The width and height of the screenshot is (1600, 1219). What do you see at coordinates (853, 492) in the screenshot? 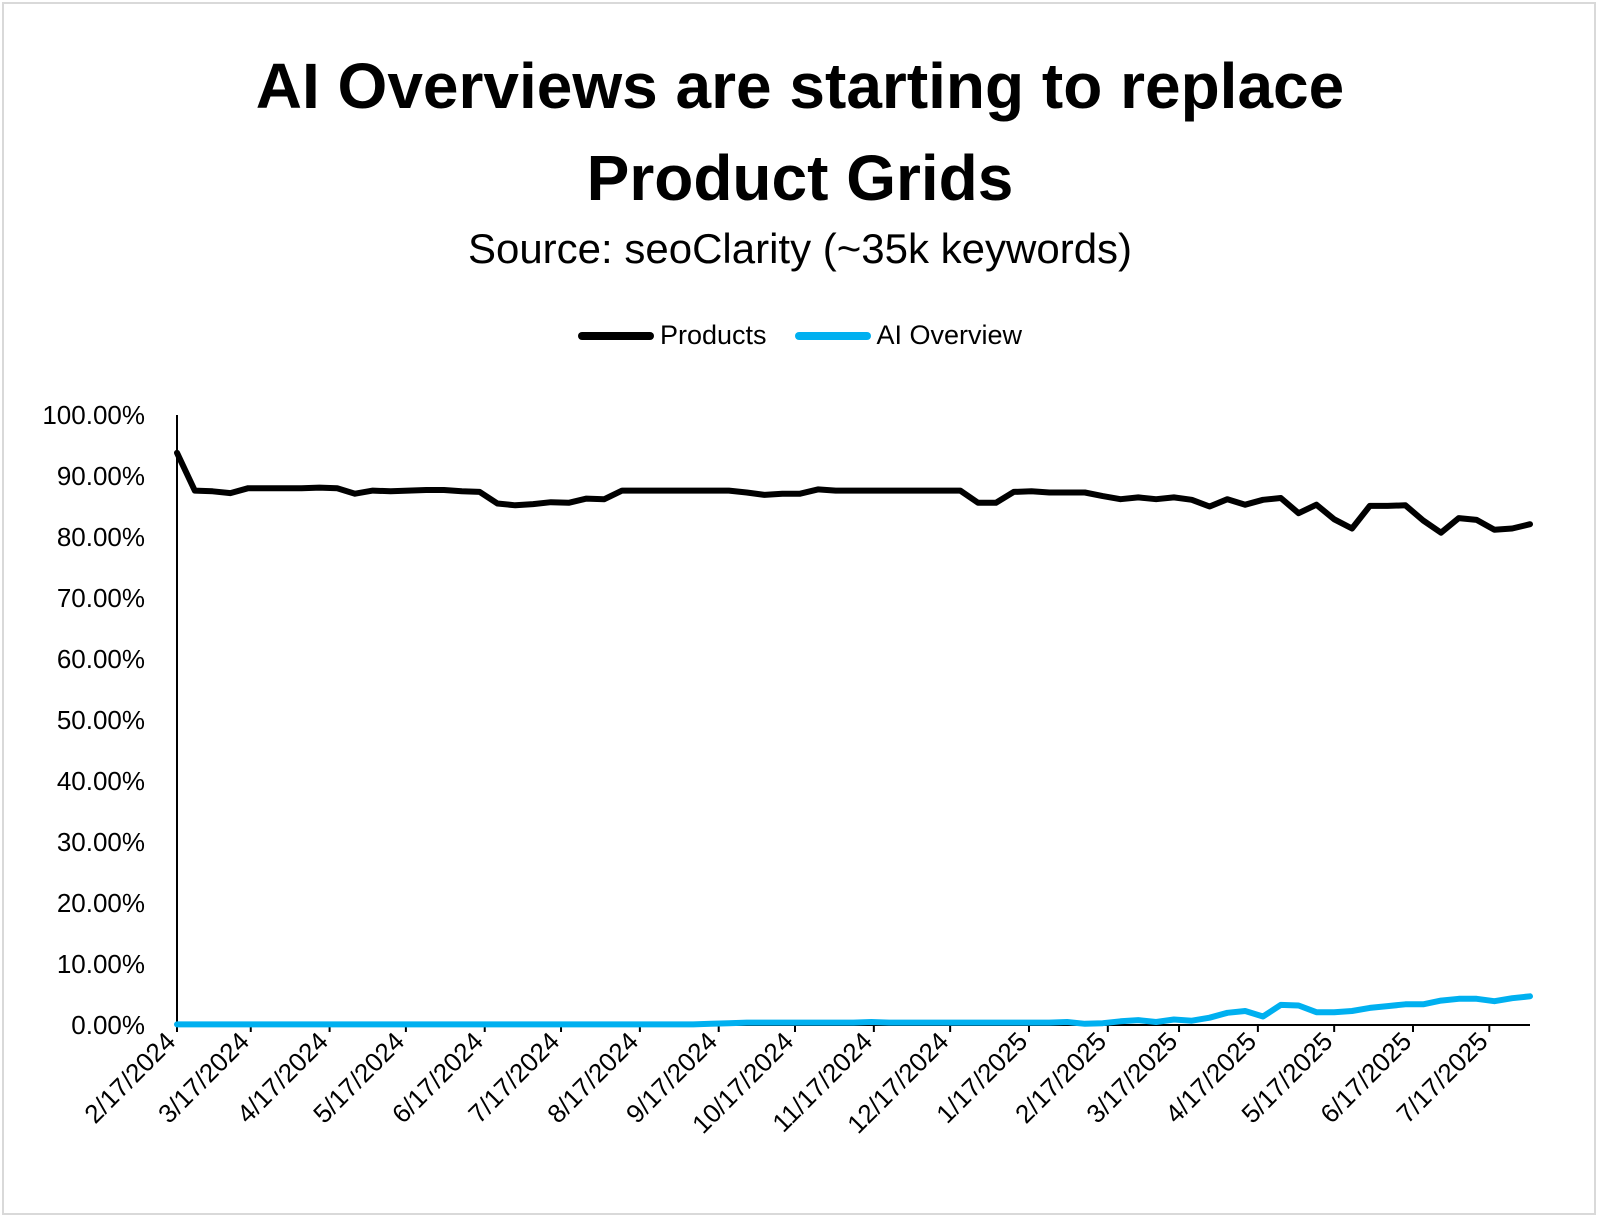
I see `series-line-products` at bounding box center [853, 492].